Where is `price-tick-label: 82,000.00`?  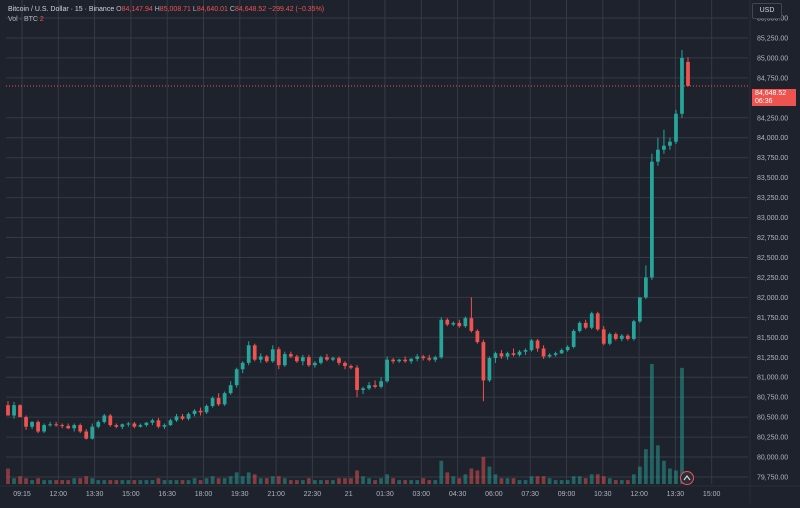 price-tick-label: 82,000.00 is located at coordinates (772, 298).